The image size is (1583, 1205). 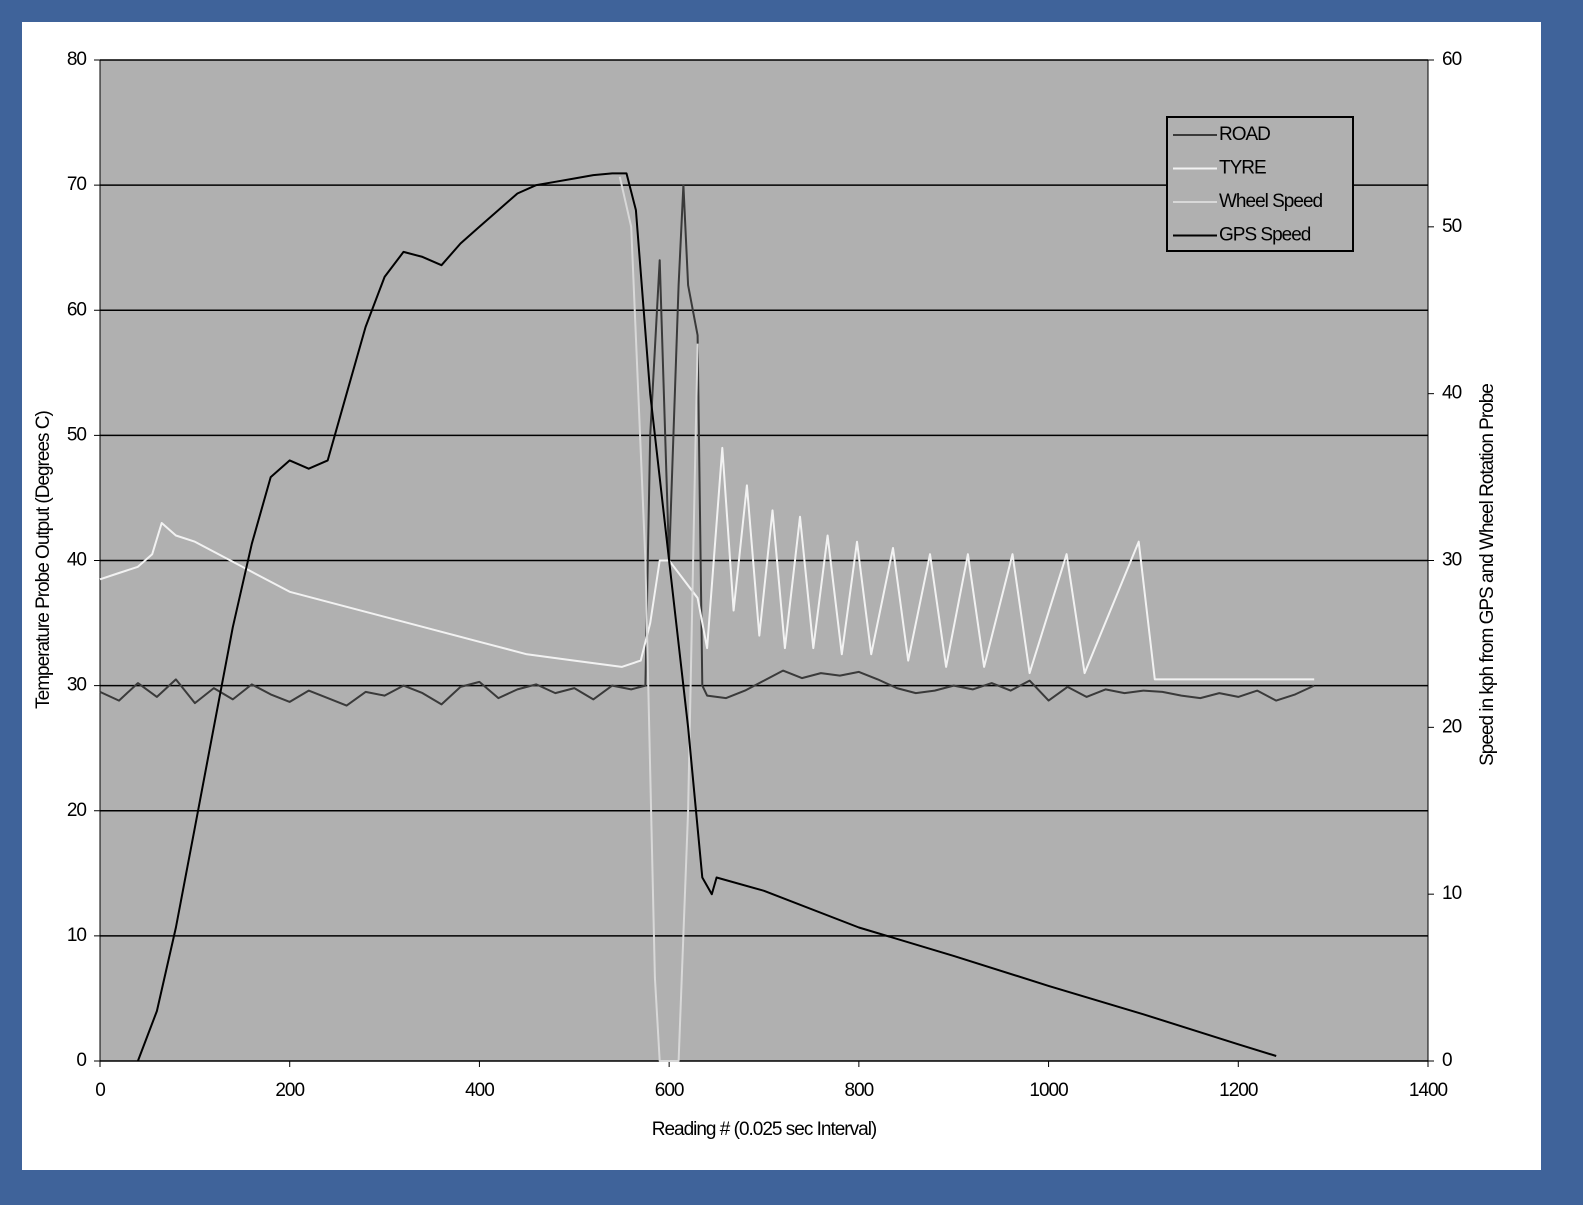 I want to click on y2-tick-label: 10, so click(x=1452, y=893).